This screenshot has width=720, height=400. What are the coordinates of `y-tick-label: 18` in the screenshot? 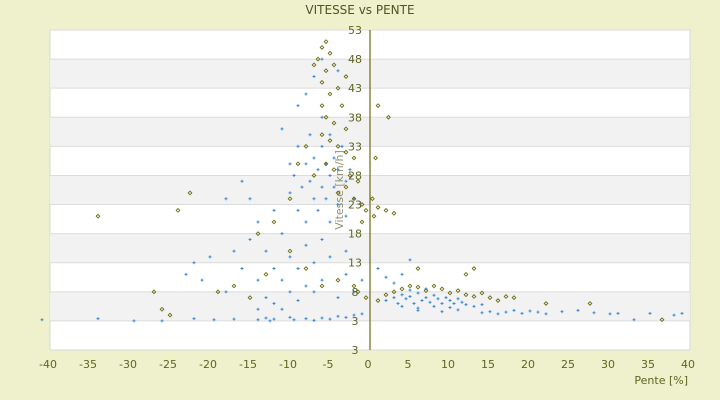 It's located at (355, 234).